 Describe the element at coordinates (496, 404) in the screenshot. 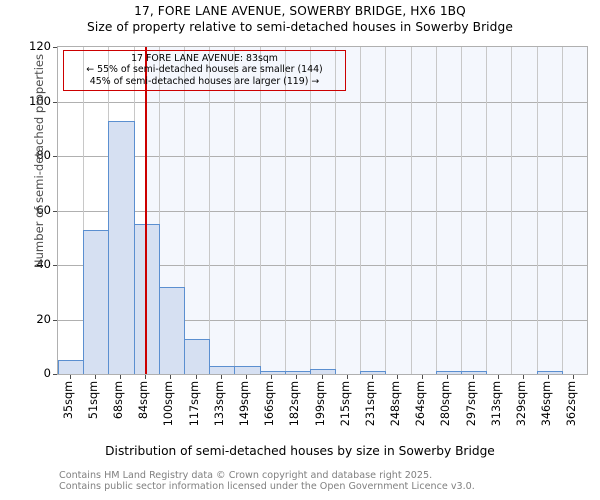

I see `x-axis-tick-label: 313sqm` at that location.